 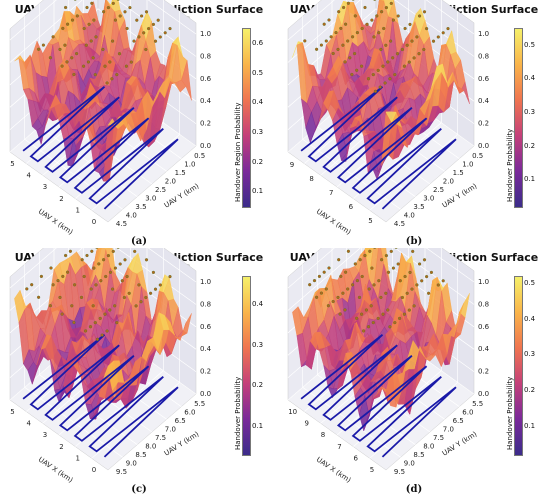 What do you see at coordinates (78, 459) in the screenshot?
I see `x-tick-label: 1` at bounding box center [78, 459].